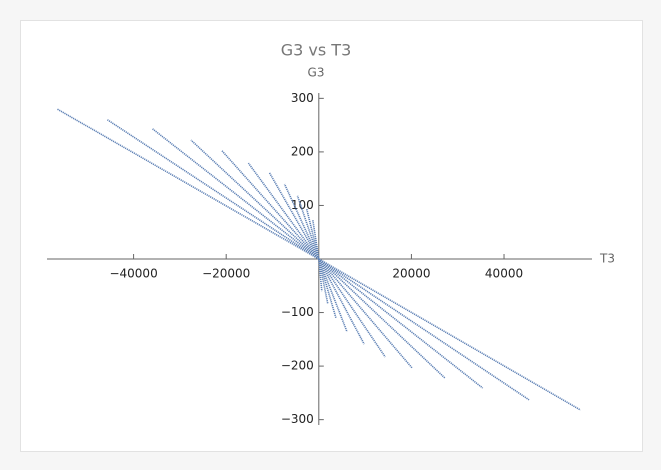 Image resolution: width=661 pixels, height=470 pixels. Describe the element at coordinates (607, 259) in the screenshot. I see `x-axis-label: T3` at that location.